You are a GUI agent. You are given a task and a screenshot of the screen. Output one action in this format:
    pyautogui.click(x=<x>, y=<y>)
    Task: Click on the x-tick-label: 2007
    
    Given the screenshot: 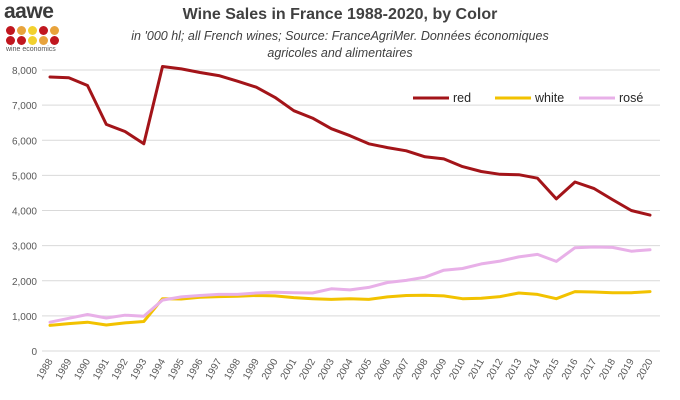 What is the action you would take?
    pyautogui.click(x=401, y=369)
    